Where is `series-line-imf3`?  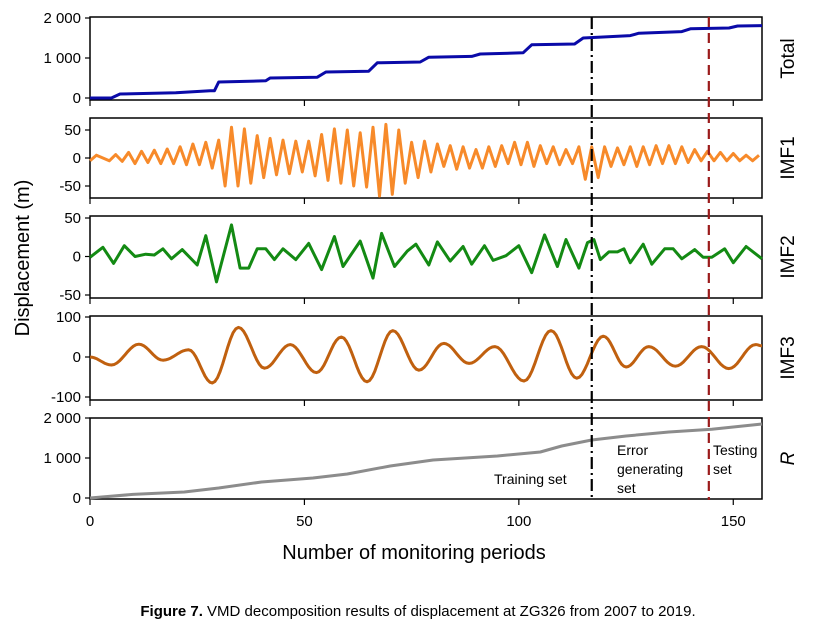 series-line-imf3 is located at coordinates (426, 355).